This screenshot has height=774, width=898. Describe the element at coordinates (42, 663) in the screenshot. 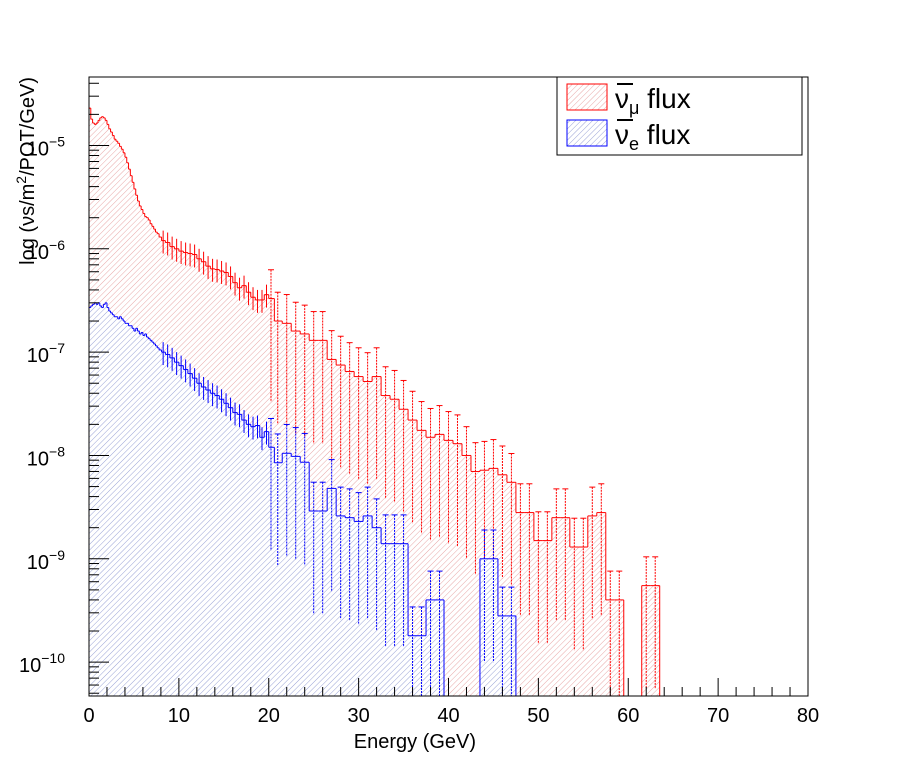

I see `y-tick-label-5: 10⁻¹⁰` at that location.